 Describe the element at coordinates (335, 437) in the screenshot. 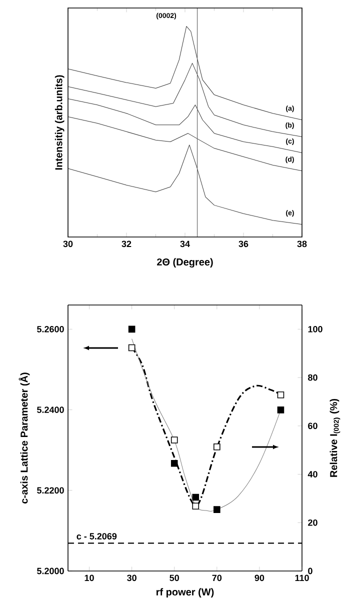

I see `y2-axis-title: Relative I$_{(002)}$ (%)` at that location.